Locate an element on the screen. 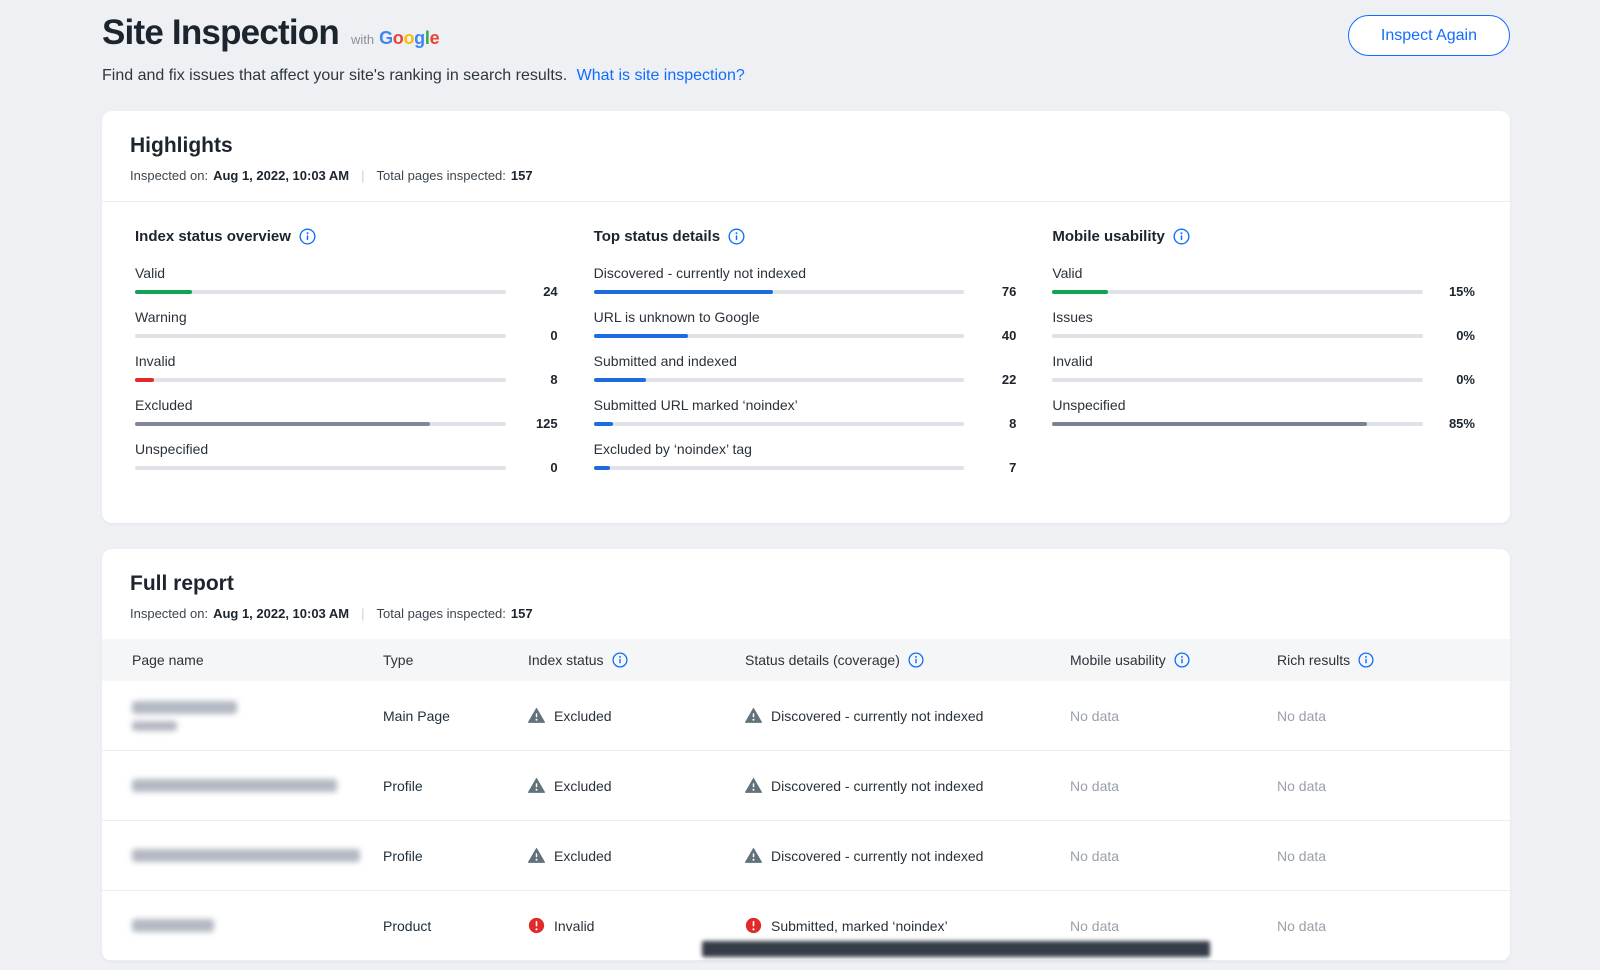 The height and width of the screenshot is (970, 1600). metric-list: Valid 24 Warning is located at coordinates (346, 370).